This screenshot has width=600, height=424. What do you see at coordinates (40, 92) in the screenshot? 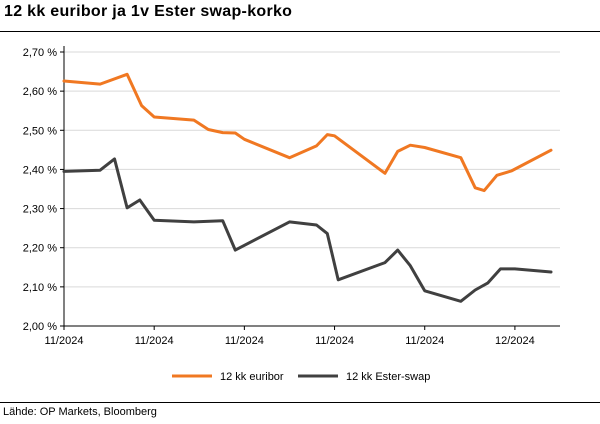
I see `y-tick-label: 2,60 %` at bounding box center [40, 92].